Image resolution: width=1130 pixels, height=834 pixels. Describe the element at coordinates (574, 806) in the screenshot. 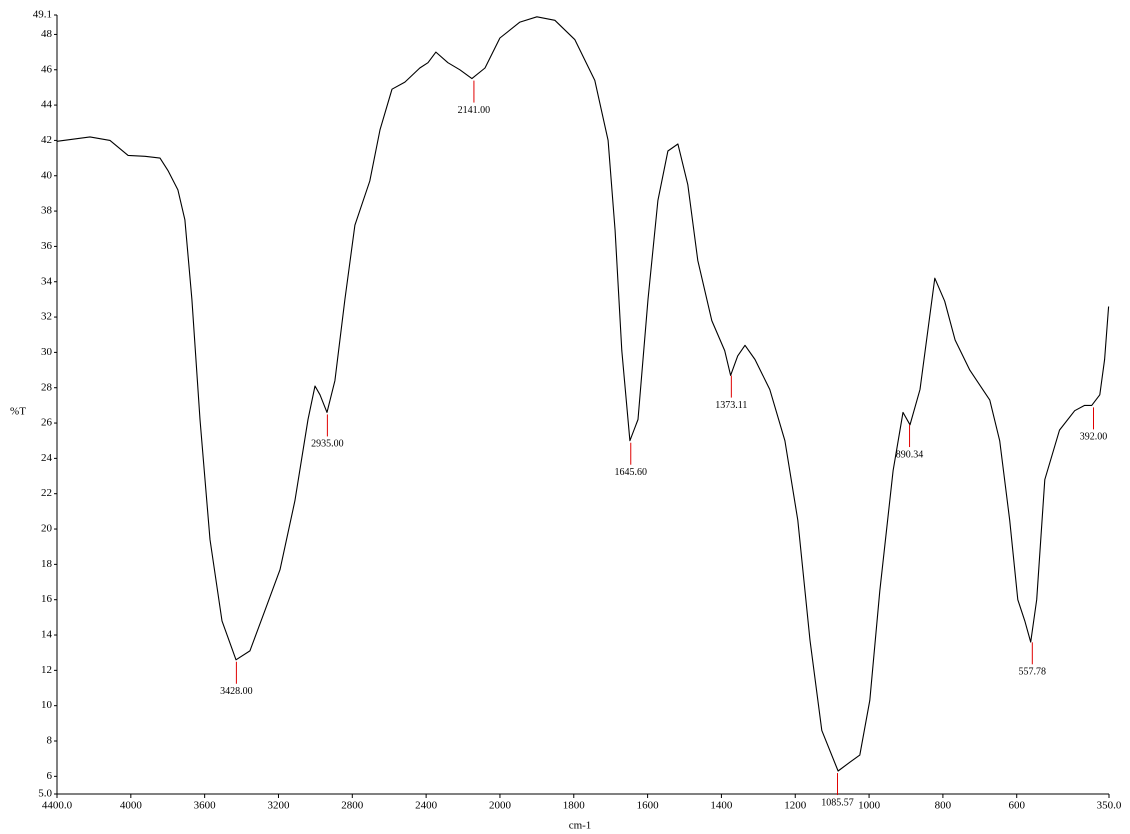

I see `x-tick-label: 1800` at that location.